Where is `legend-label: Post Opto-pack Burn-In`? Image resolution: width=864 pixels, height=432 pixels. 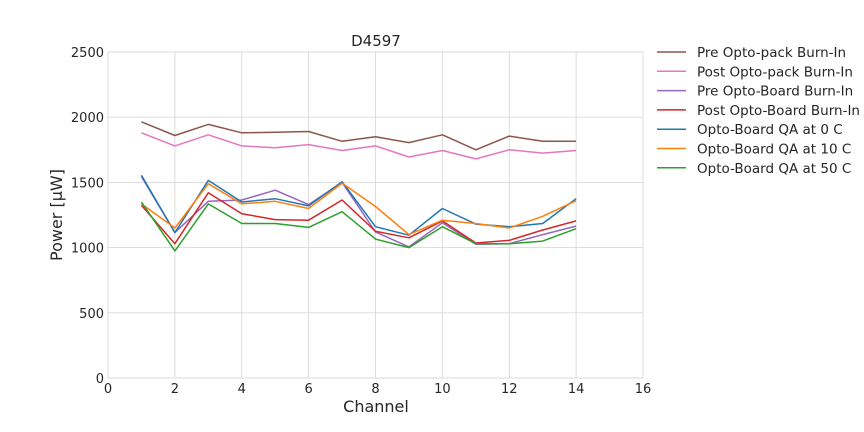 legend-label: Post Opto-pack Burn-In is located at coordinates (775, 72).